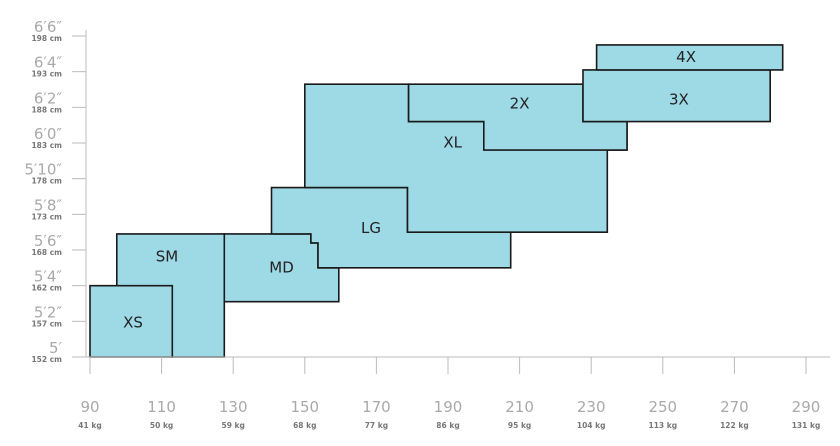 This screenshot has height=446, width=840. What do you see at coordinates (591, 407) in the screenshot?
I see `x-tick-label: 230` at bounding box center [591, 407].